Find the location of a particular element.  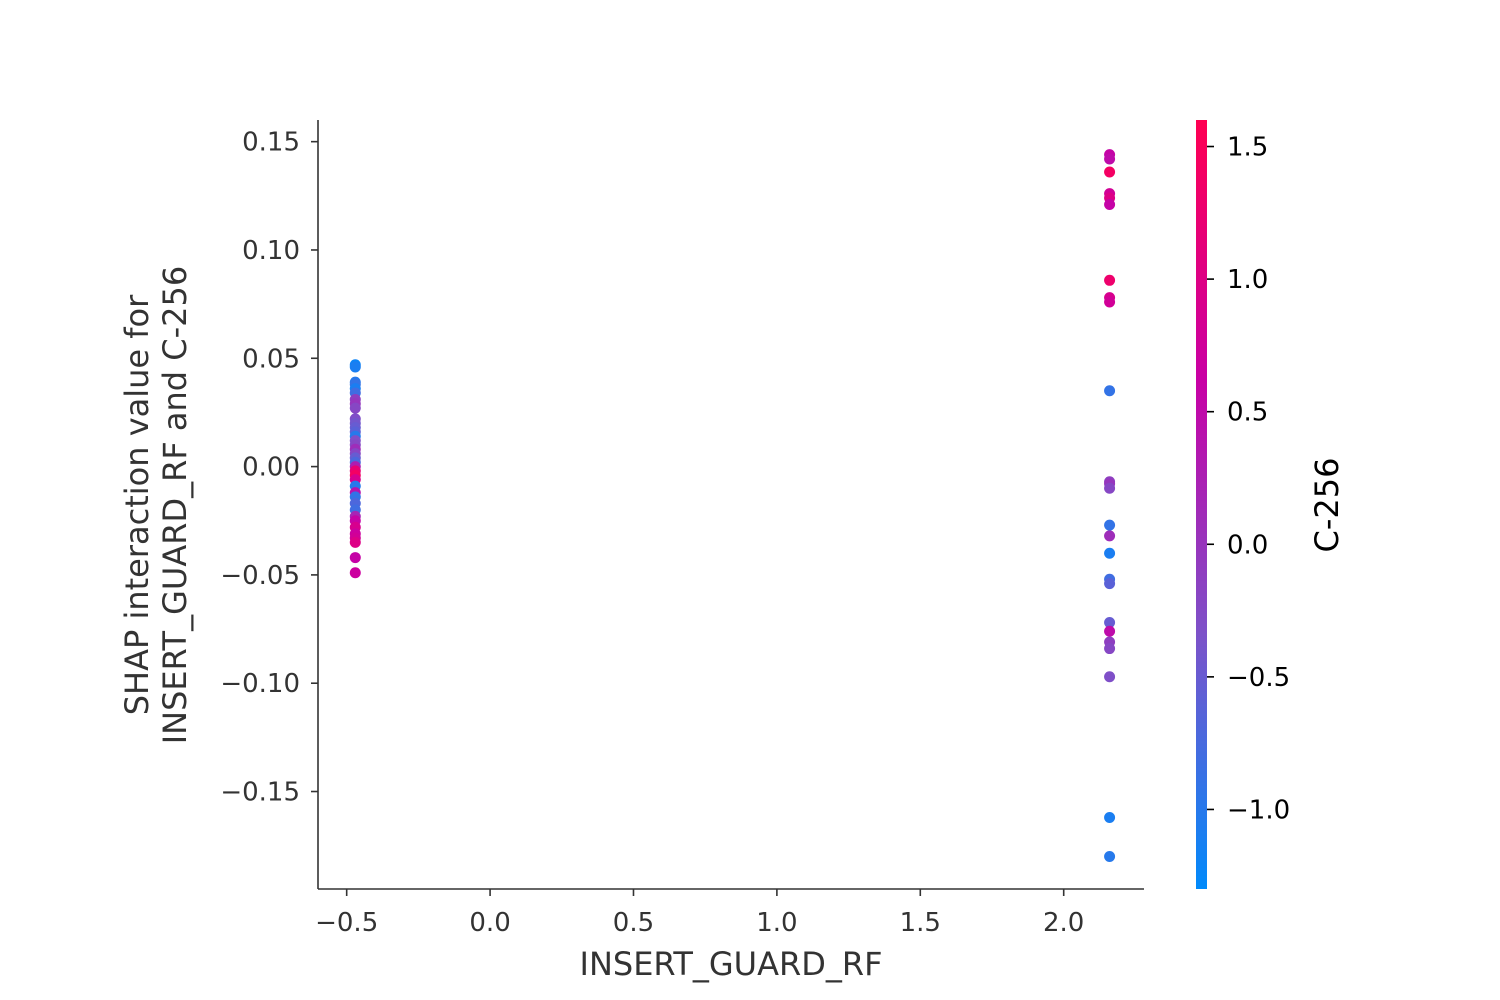

colorbar-label: C-256 is located at coordinates (1327, 505).